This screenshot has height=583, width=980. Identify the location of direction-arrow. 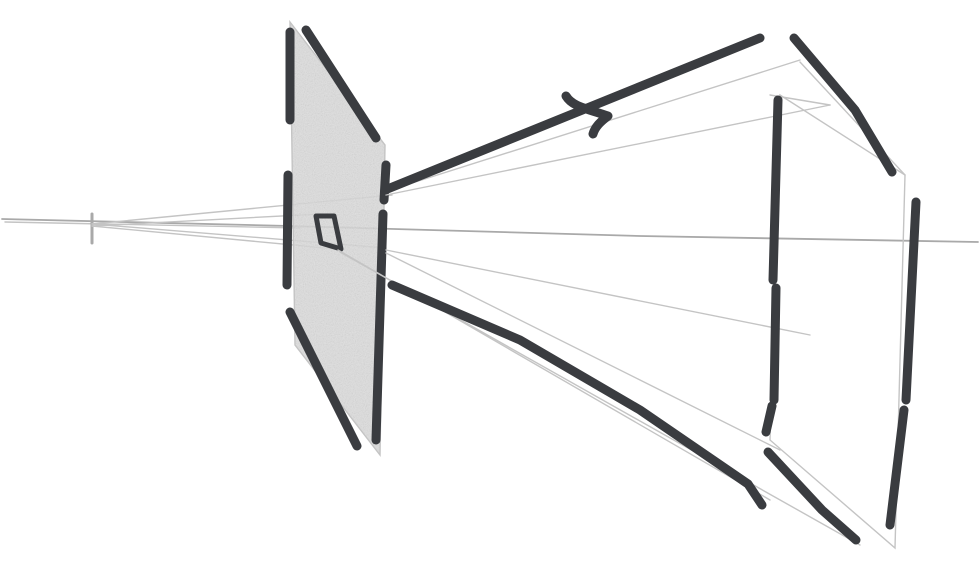
(587, 115).